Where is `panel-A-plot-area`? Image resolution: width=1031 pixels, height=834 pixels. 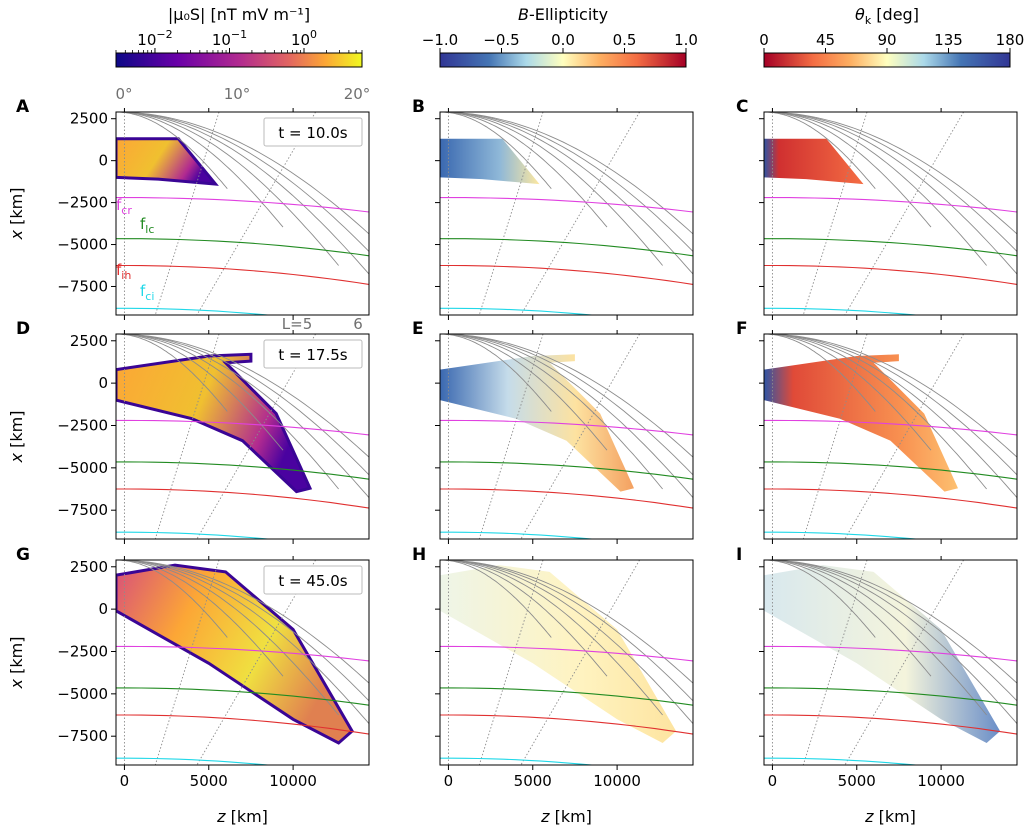
panel-A-plot-area is located at coordinates (242, 213).